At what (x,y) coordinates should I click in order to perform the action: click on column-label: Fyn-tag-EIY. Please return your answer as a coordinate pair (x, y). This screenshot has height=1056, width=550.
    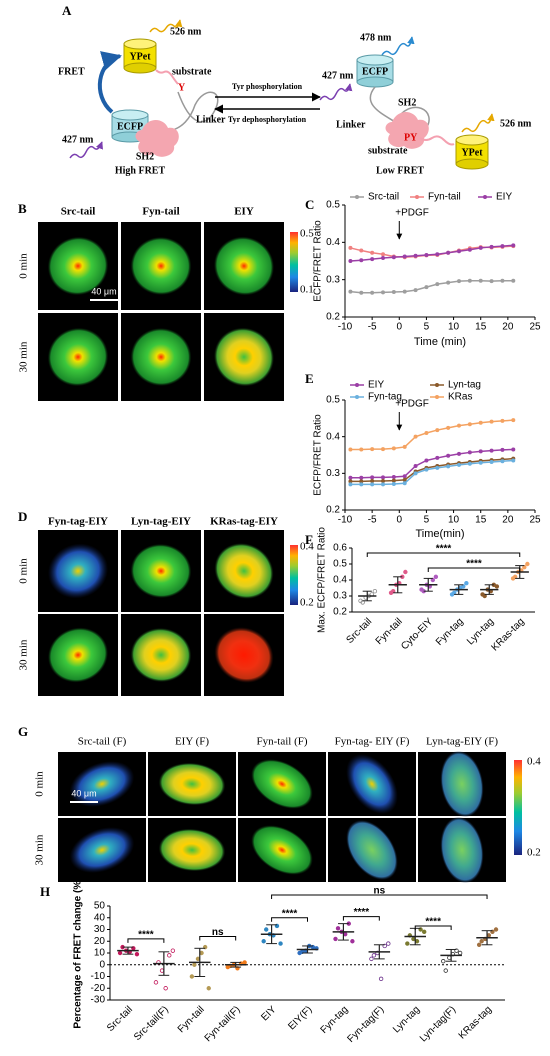
    Looking at the image, I should click on (78, 522).